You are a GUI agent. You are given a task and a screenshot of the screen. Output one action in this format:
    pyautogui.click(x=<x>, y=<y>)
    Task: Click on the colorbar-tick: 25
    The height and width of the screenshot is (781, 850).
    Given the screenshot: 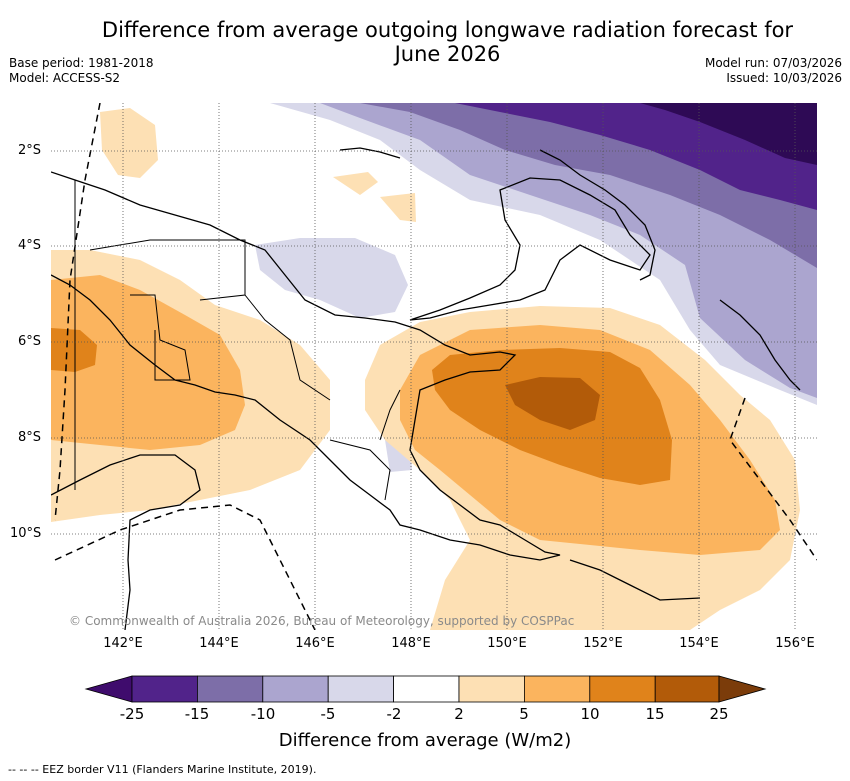 What is the action you would take?
    pyautogui.click(x=719, y=714)
    